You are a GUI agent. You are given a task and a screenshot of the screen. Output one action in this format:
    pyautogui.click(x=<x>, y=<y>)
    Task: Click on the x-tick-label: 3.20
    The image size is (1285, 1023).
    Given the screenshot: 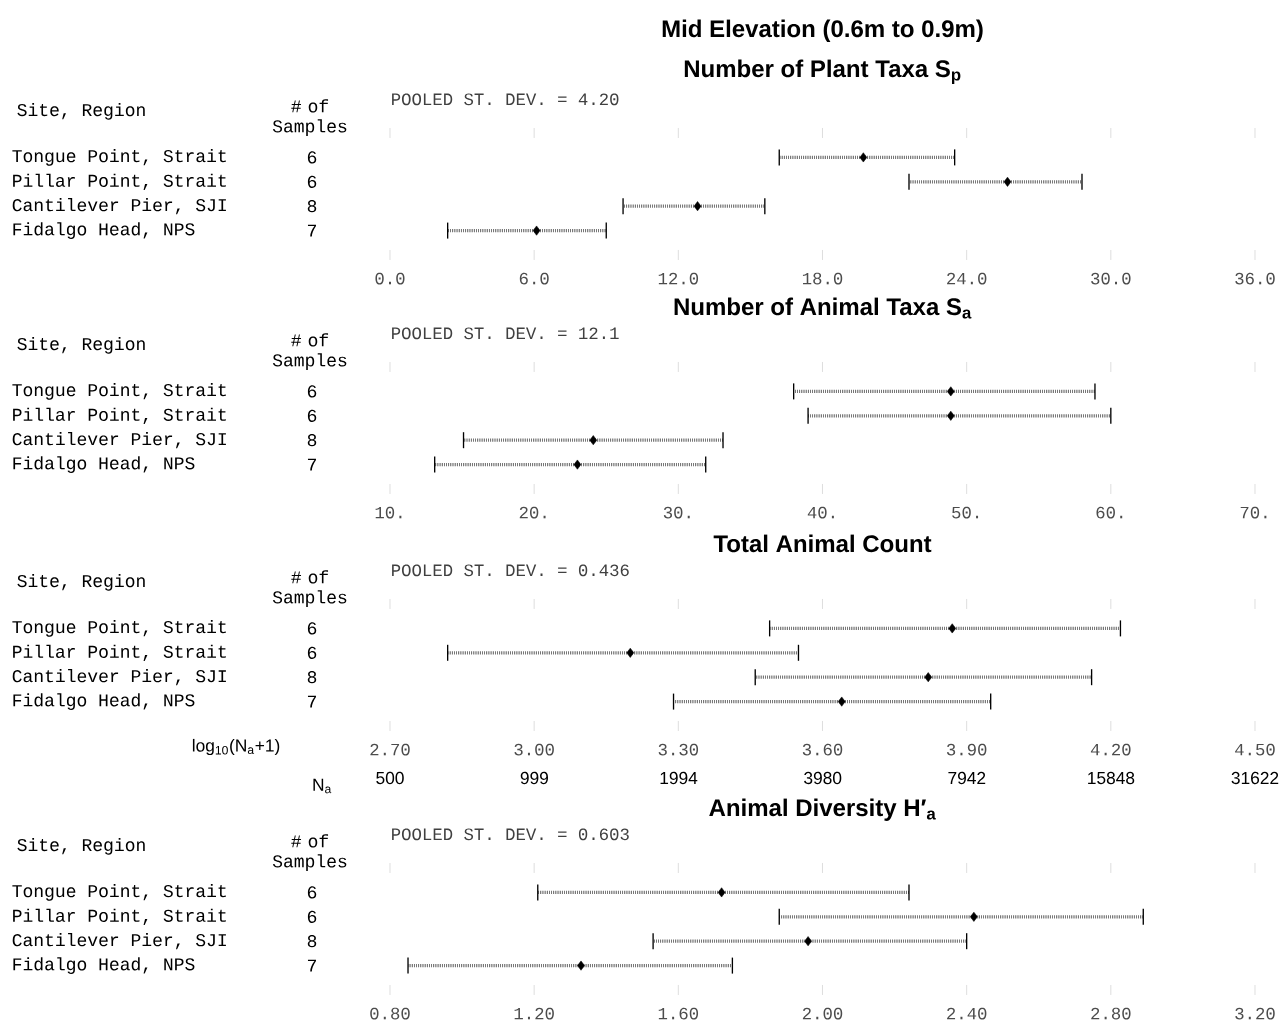 What is the action you would take?
    pyautogui.click(x=1255, y=1013)
    